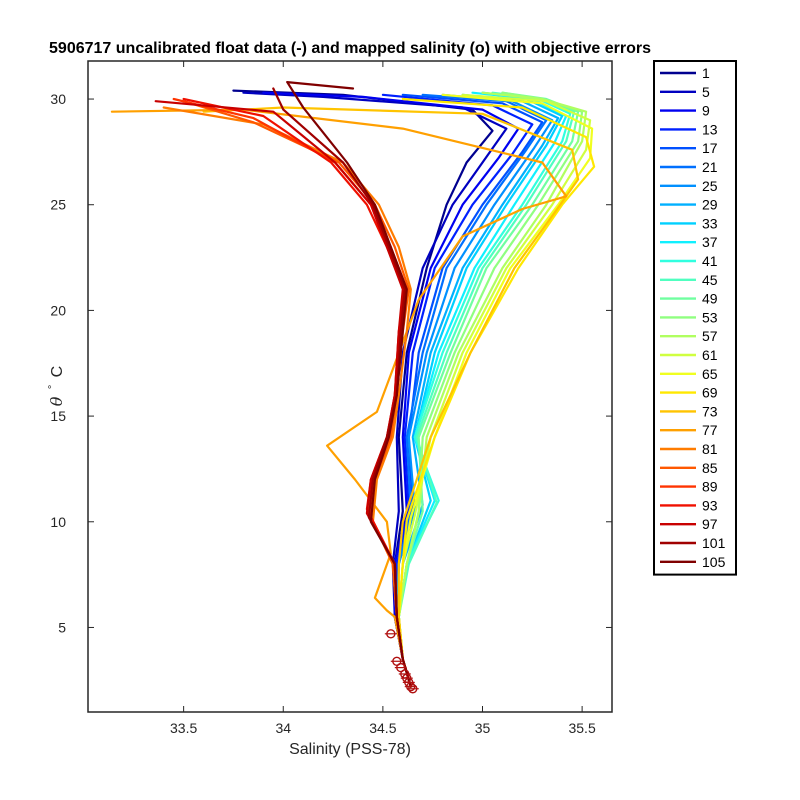  Describe the element at coordinates (693, 562) in the screenshot. I see `legend-entry-105: 105` at that location.